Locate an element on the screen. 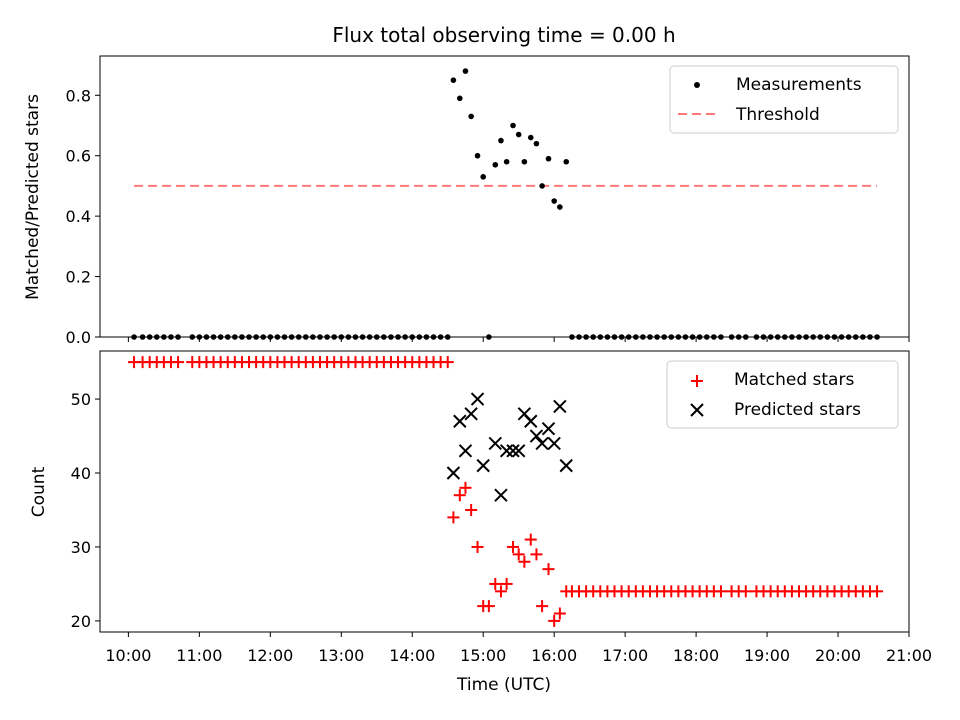 The height and width of the screenshot is (720, 960). bottom-y-axis-label: Count is located at coordinates (39, 491).